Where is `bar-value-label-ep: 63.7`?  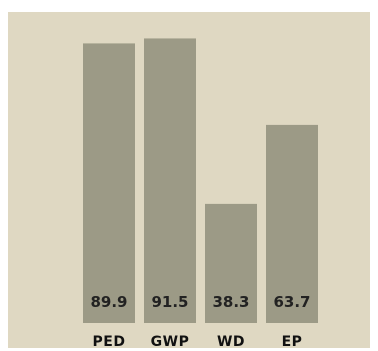 bar-value-label-ep: 63.7 is located at coordinates (291, 302).